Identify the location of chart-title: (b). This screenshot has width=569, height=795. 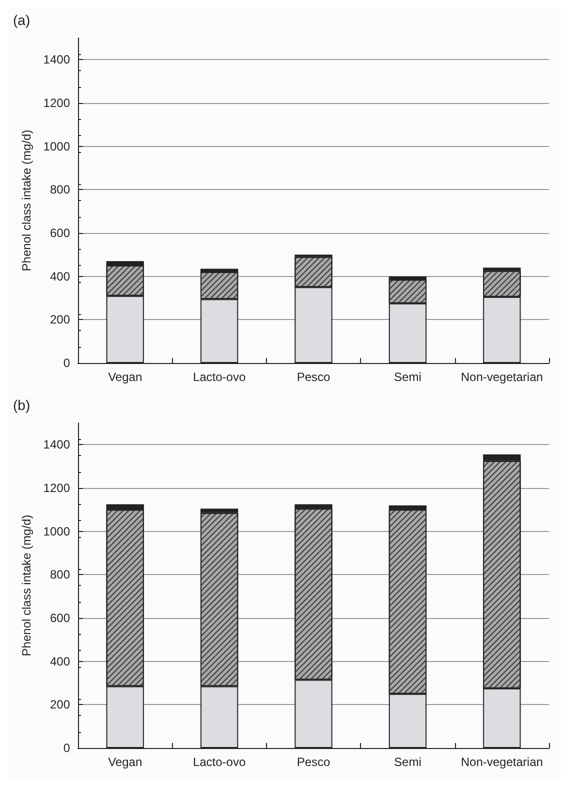
(21, 405).